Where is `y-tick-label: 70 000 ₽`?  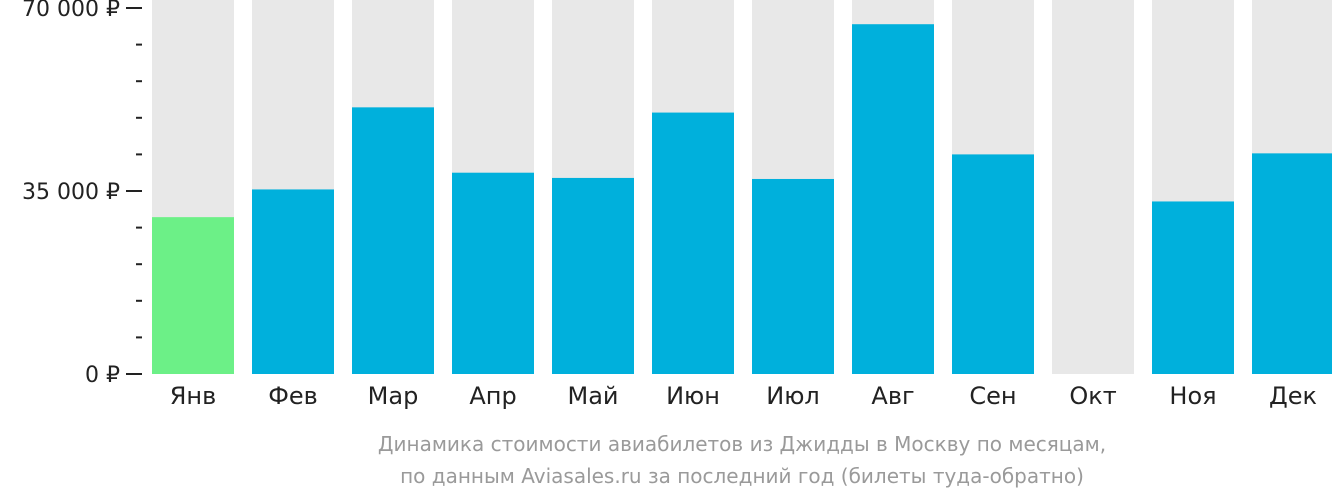 y-tick-label: 70 000 ₽ is located at coordinates (71, 11).